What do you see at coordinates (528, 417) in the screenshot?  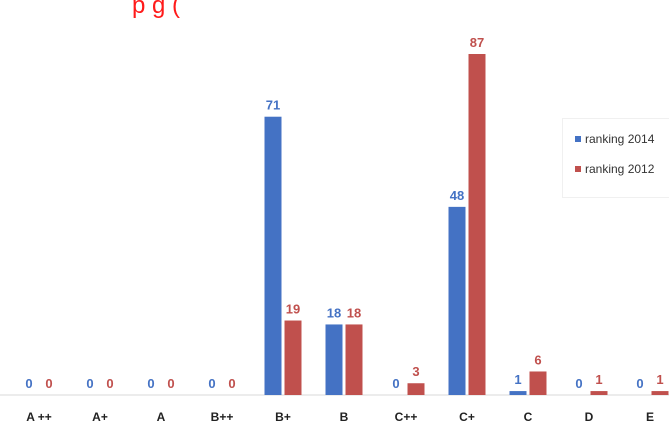 I see `x-tick-label: C` at bounding box center [528, 417].